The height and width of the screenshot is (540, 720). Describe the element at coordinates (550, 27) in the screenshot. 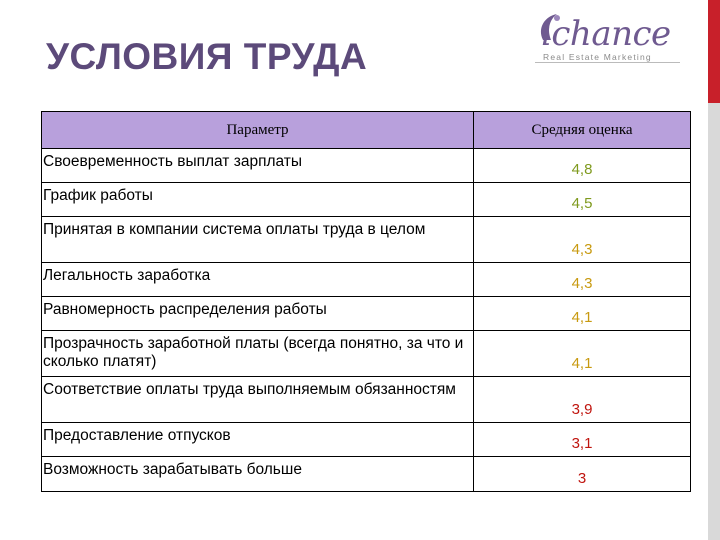

I see `logo-swirl-icon` at that location.